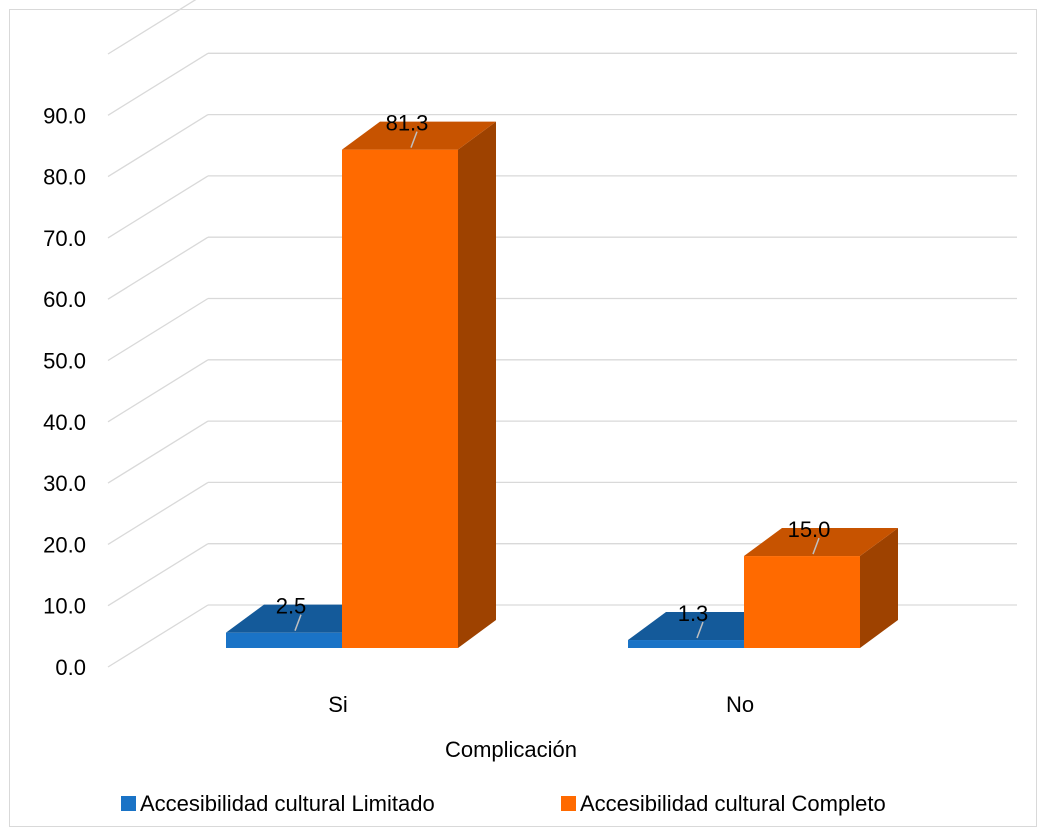 The width and height of the screenshot is (1040, 829). What do you see at coordinates (64, 299) in the screenshot?
I see `y-tick-label: 60.0` at bounding box center [64, 299].